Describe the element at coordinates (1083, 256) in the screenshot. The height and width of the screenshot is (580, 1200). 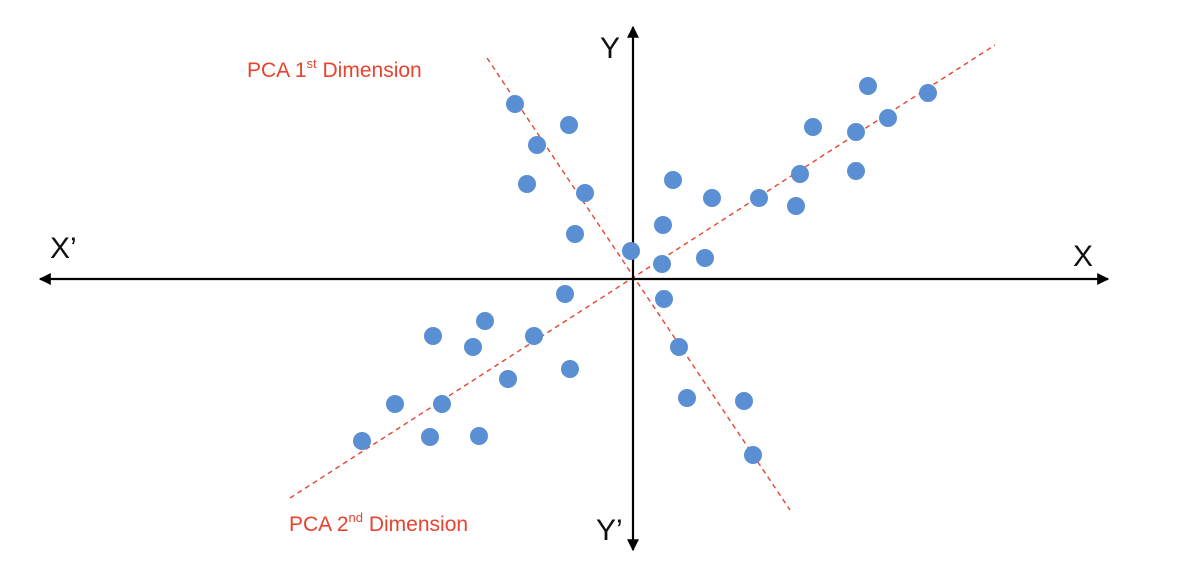
I see `x-axis-positive-label: X` at that location.